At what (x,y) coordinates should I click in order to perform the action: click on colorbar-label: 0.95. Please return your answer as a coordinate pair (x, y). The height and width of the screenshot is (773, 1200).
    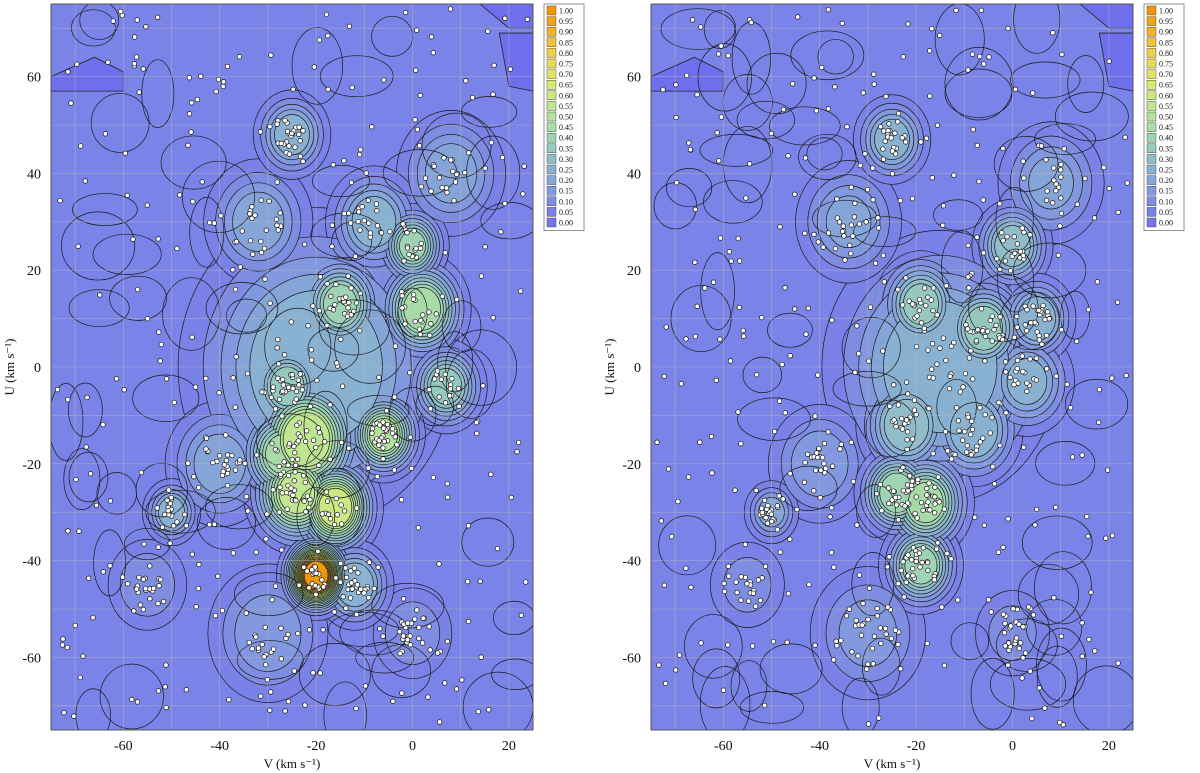
    Looking at the image, I should click on (566, 21).